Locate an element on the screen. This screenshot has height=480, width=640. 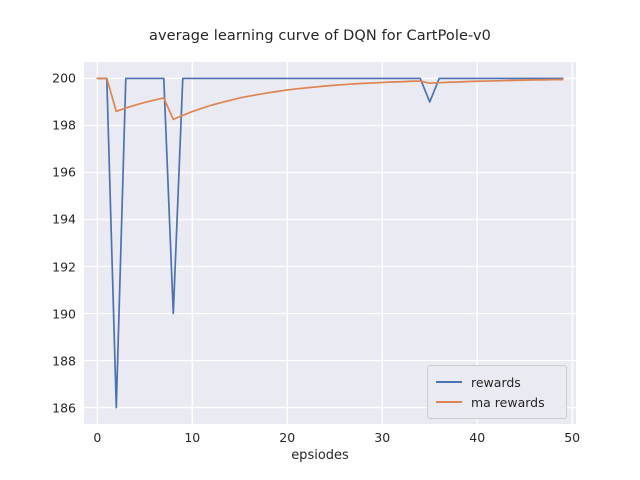
y-axis-tick-labels: 186 188 190 192 194 196 198 200 is located at coordinates (38, 243).